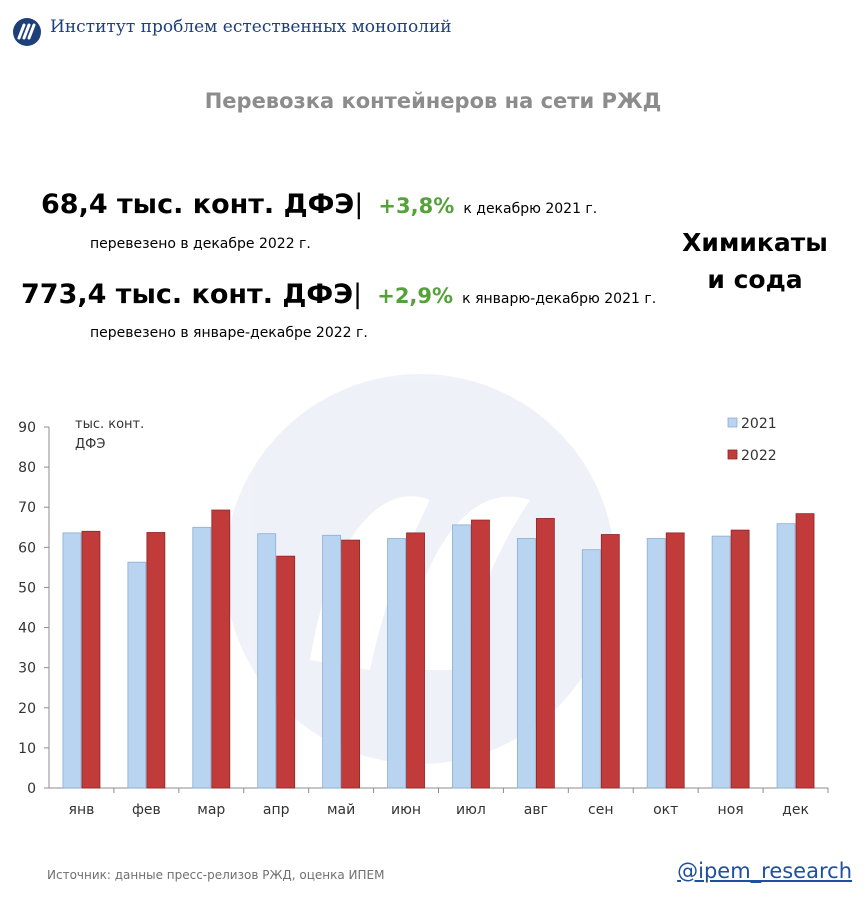 The height and width of the screenshot is (899, 866). What do you see at coordinates (27, 588) in the screenshot?
I see `y-tick-label: 50` at bounding box center [27, 588].